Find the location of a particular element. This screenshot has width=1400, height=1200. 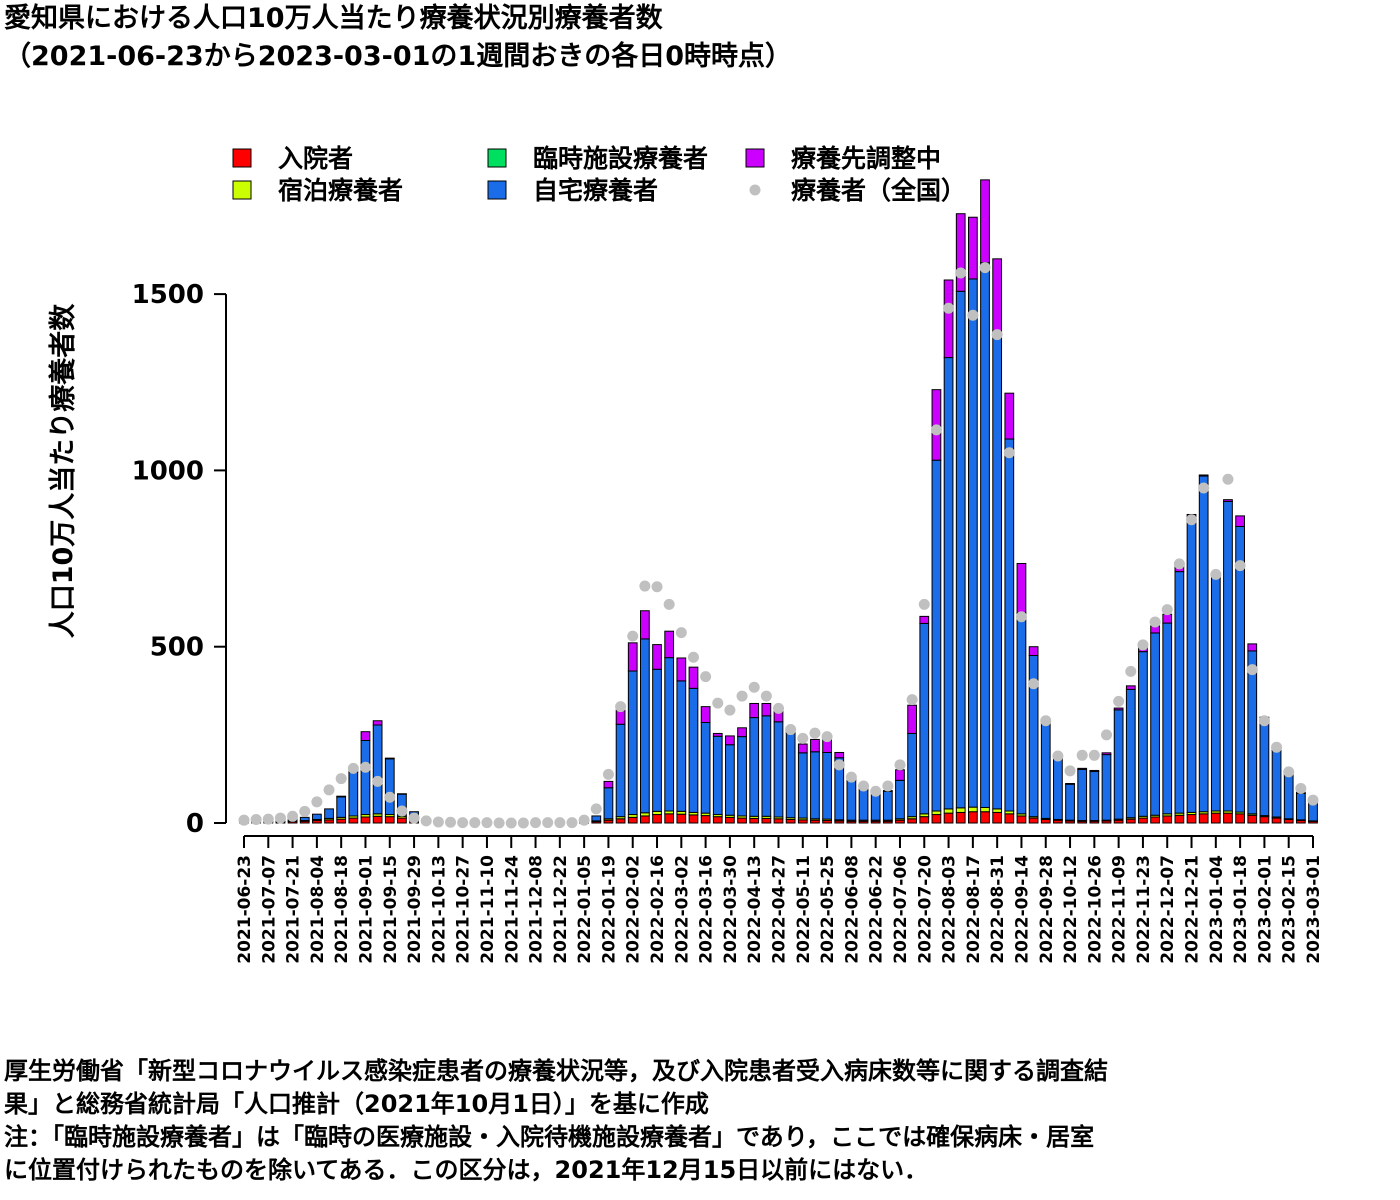

x-tick-label: 2021-07-21 is located at coordinates (294, 909).